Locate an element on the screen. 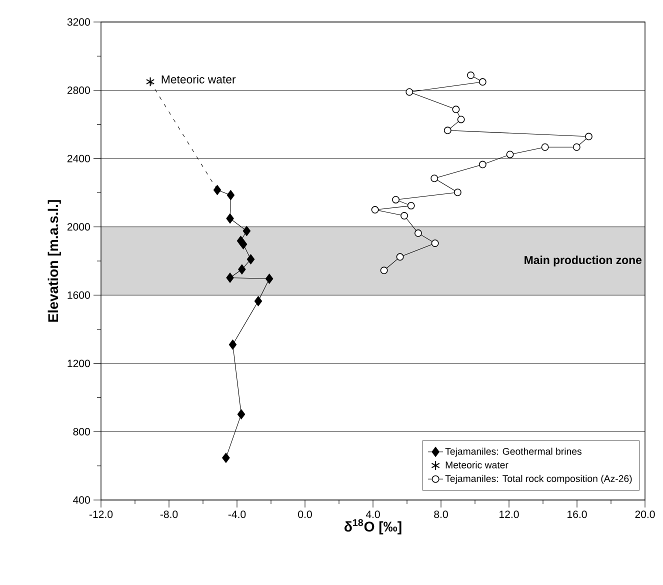 Image resolution: width=663 pixels, height=585 pixels. x-tick-label: -4.0 is located at coordinates (237, 514).